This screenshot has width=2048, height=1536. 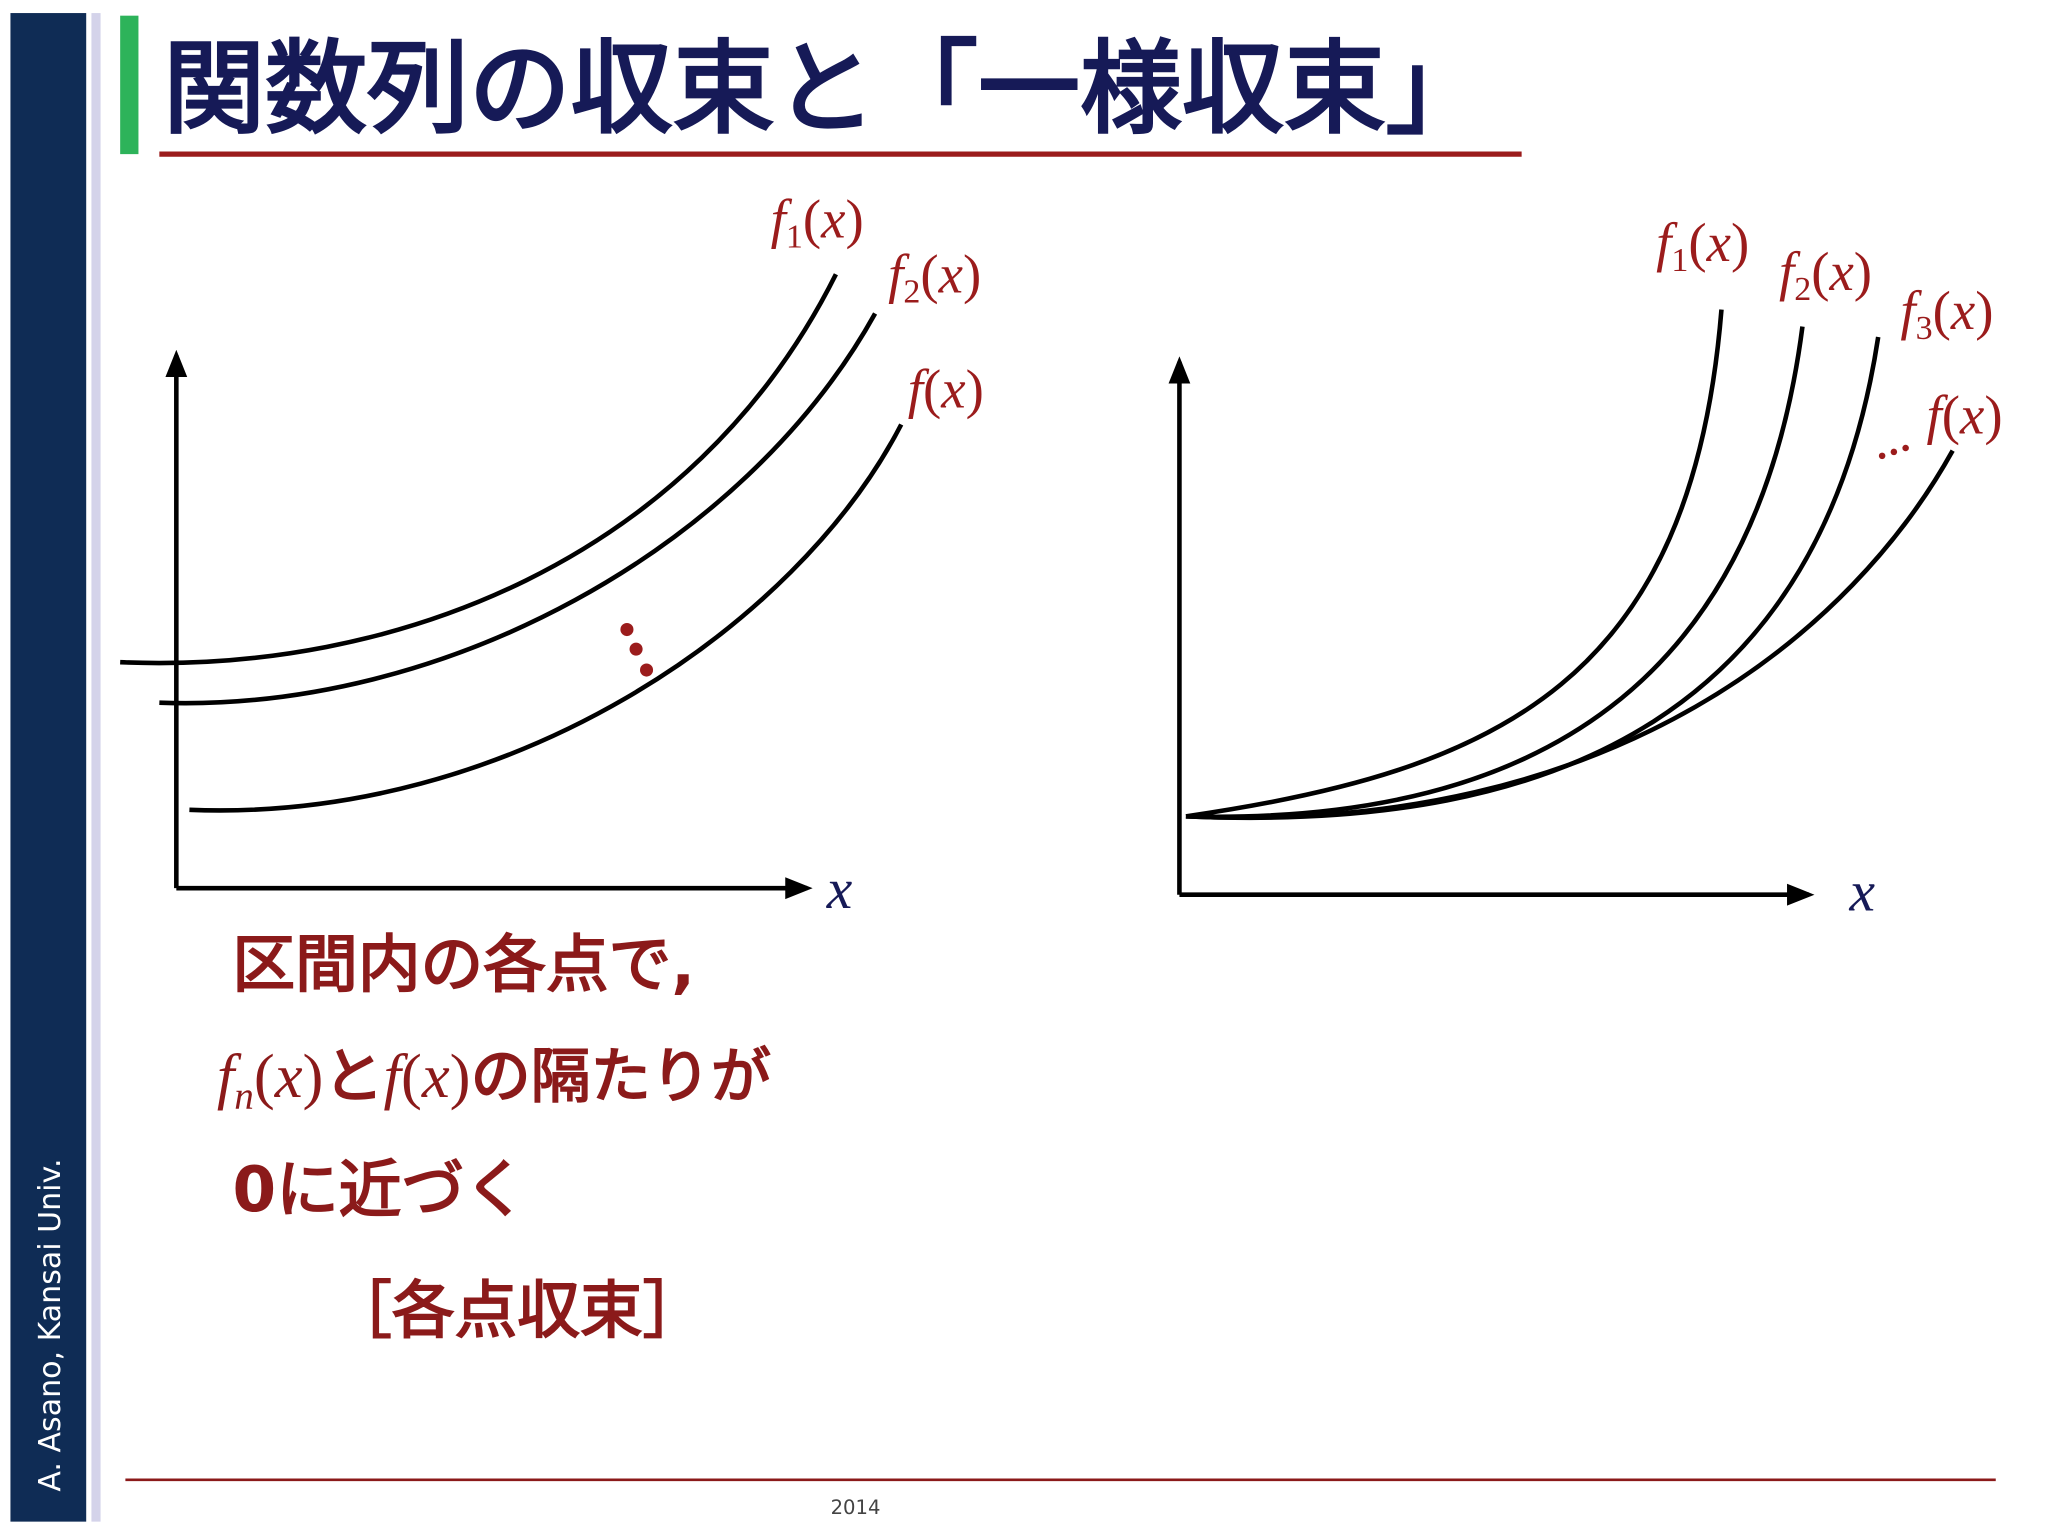 I want to click on note-line: ［各点収束］, so click(x=517, y=1310).